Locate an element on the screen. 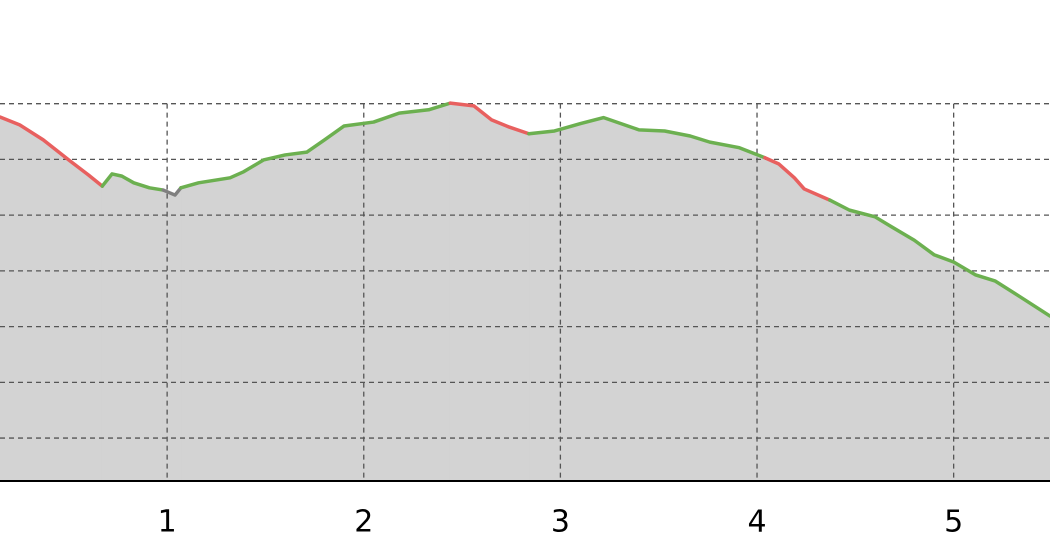  x-tick-label: 4 is located at coordinates (756, 522).